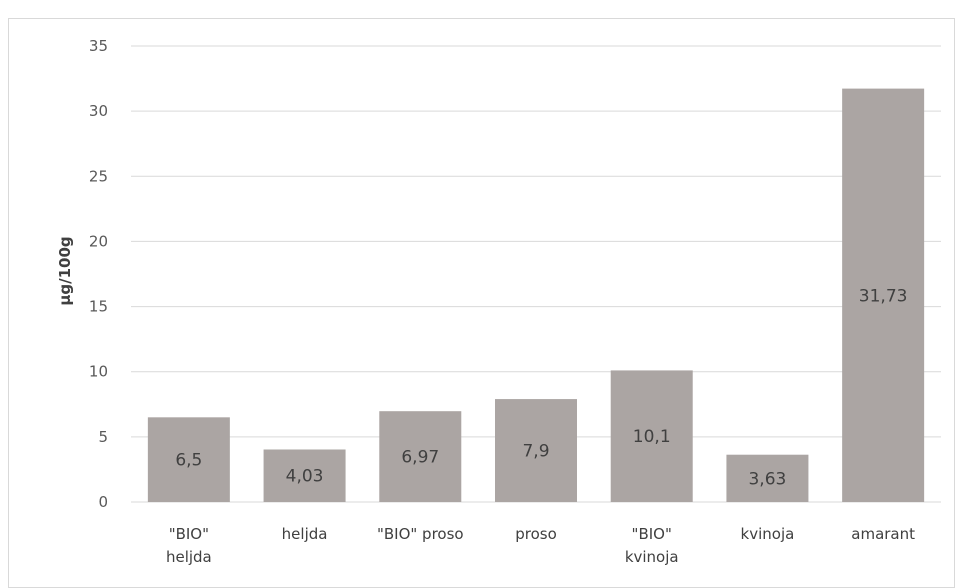 Image resolution: width=957 pixels, height=588 pixels. I want to click on y-tick-label: 30, so click(98, 111).